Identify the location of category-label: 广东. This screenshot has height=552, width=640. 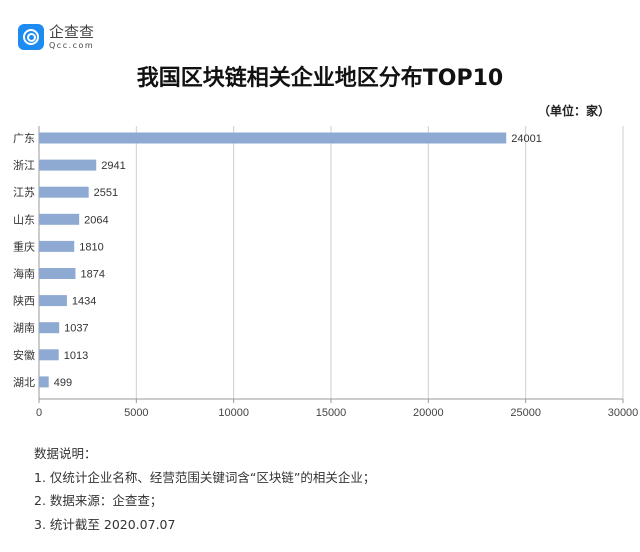
(24, 138).